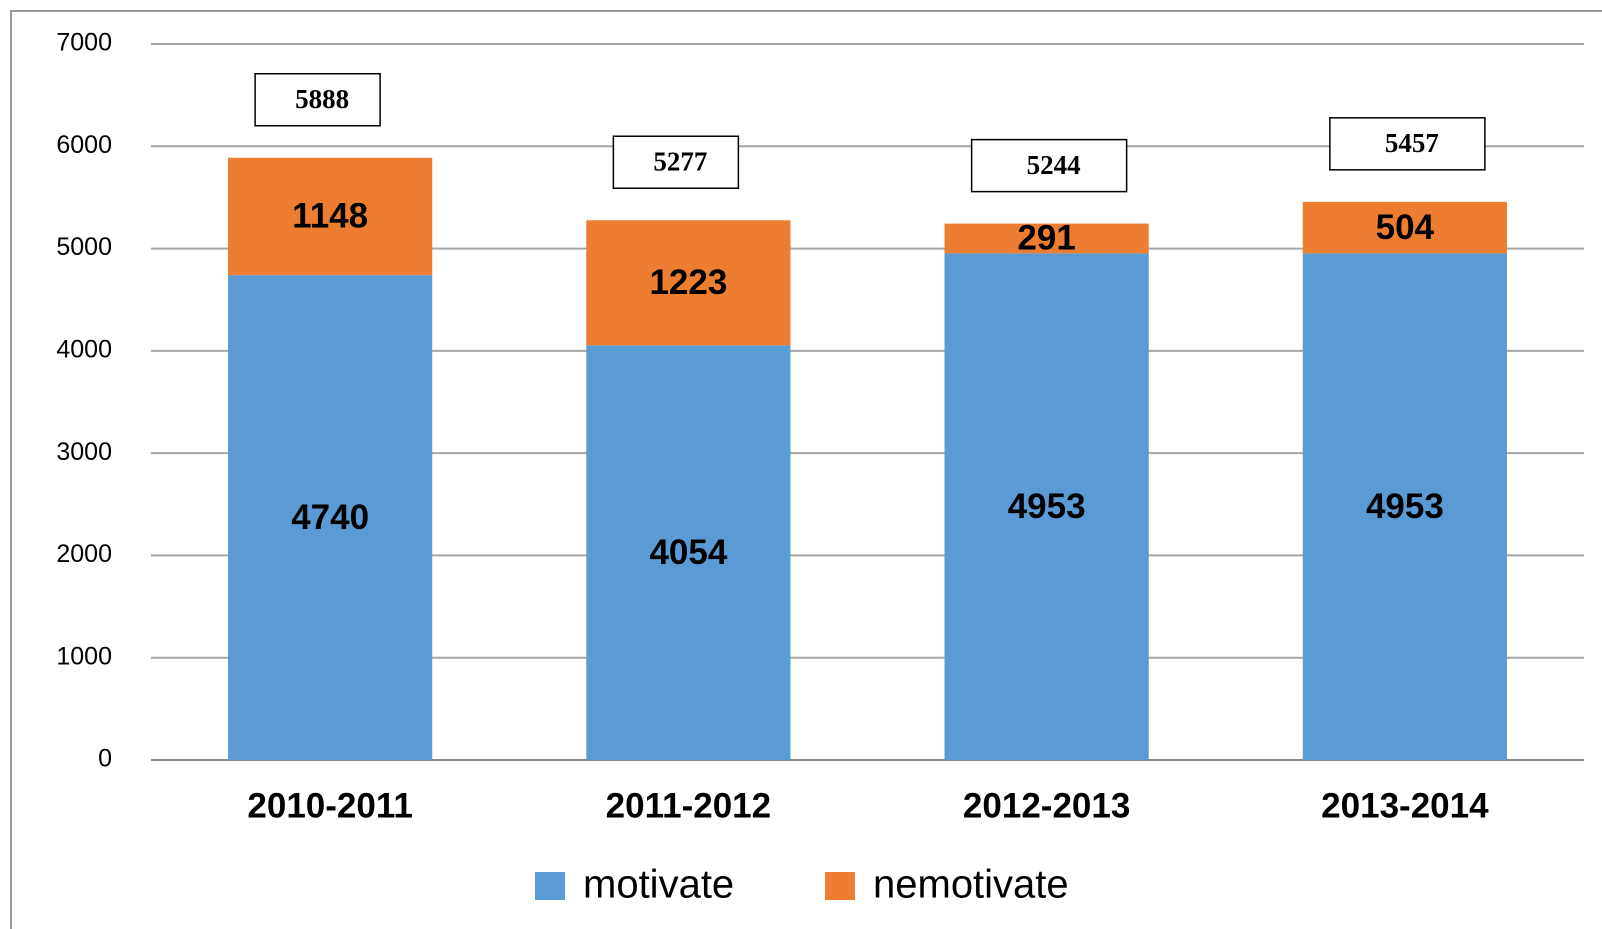 The image size is (1602, 929). I want to click on y-tick-label: 3000, so click(84, 452).